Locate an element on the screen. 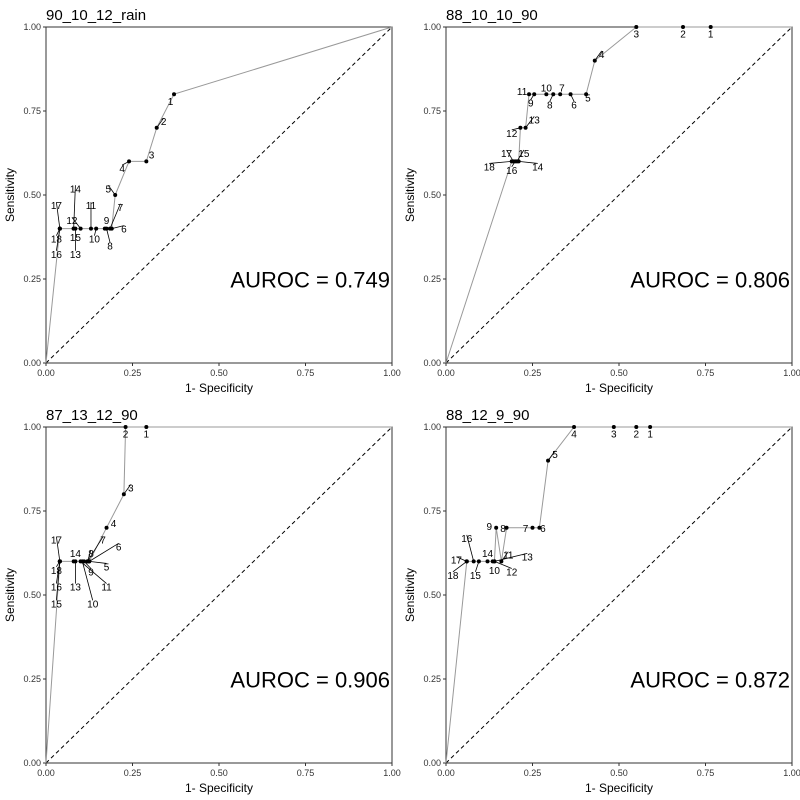 This screenshot has width=800, height=800. y-axis-title: Sensitivity is located at coordinates (410, 595).